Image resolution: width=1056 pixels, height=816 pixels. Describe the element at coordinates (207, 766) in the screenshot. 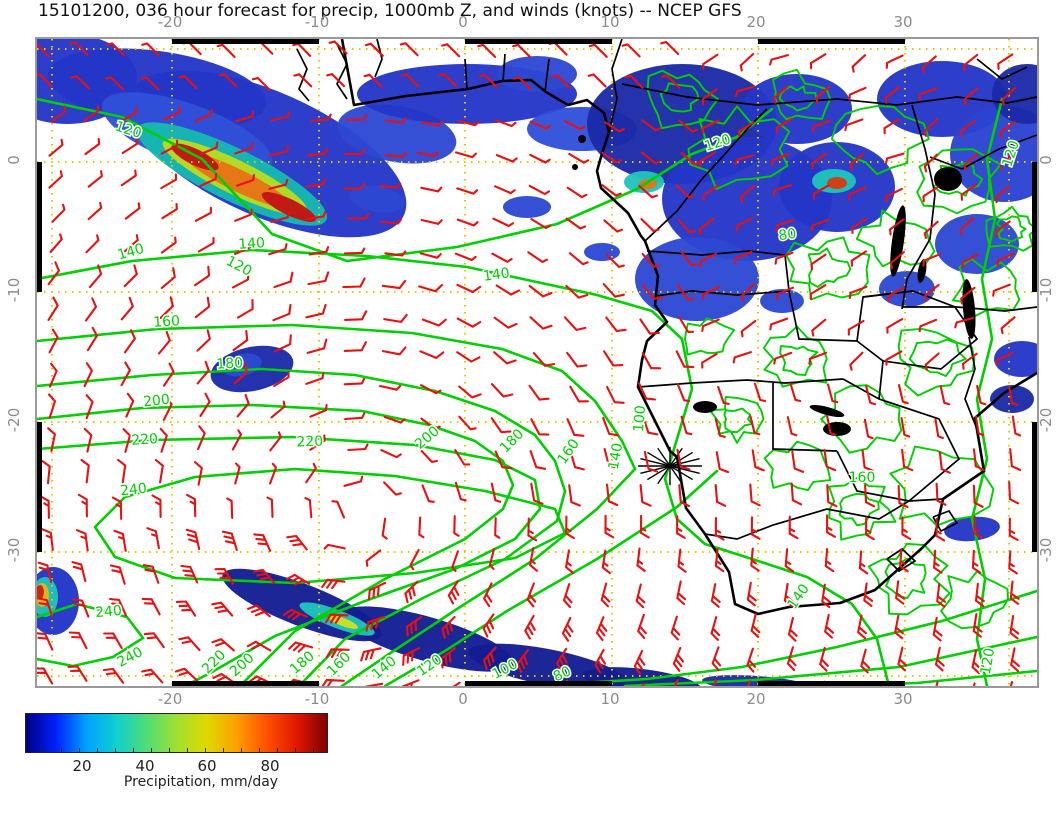

I see `colorbar-tick-label: 60` at that location.